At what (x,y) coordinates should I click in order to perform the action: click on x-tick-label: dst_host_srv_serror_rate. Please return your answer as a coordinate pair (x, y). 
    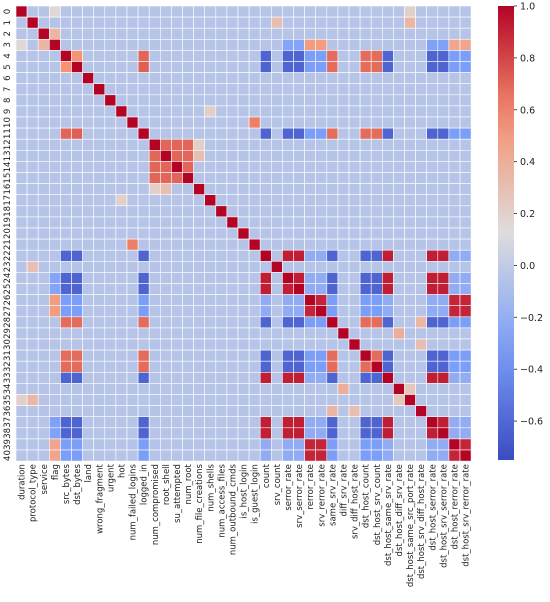
    Looking at the image, I should click on (444, 516).